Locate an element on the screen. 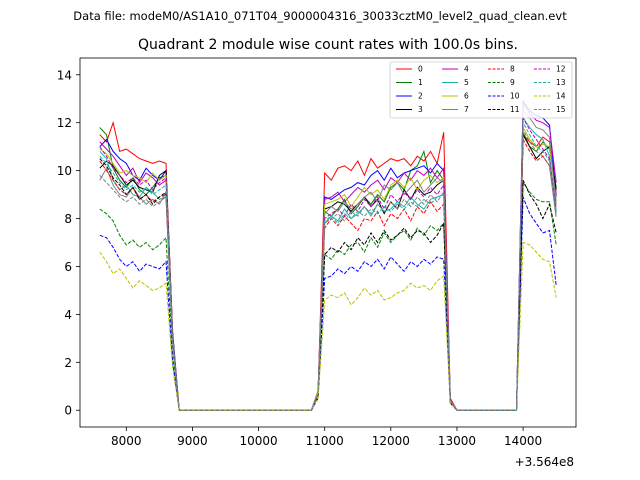  legend-label-12: 12 is located at coordinates (561, 69).